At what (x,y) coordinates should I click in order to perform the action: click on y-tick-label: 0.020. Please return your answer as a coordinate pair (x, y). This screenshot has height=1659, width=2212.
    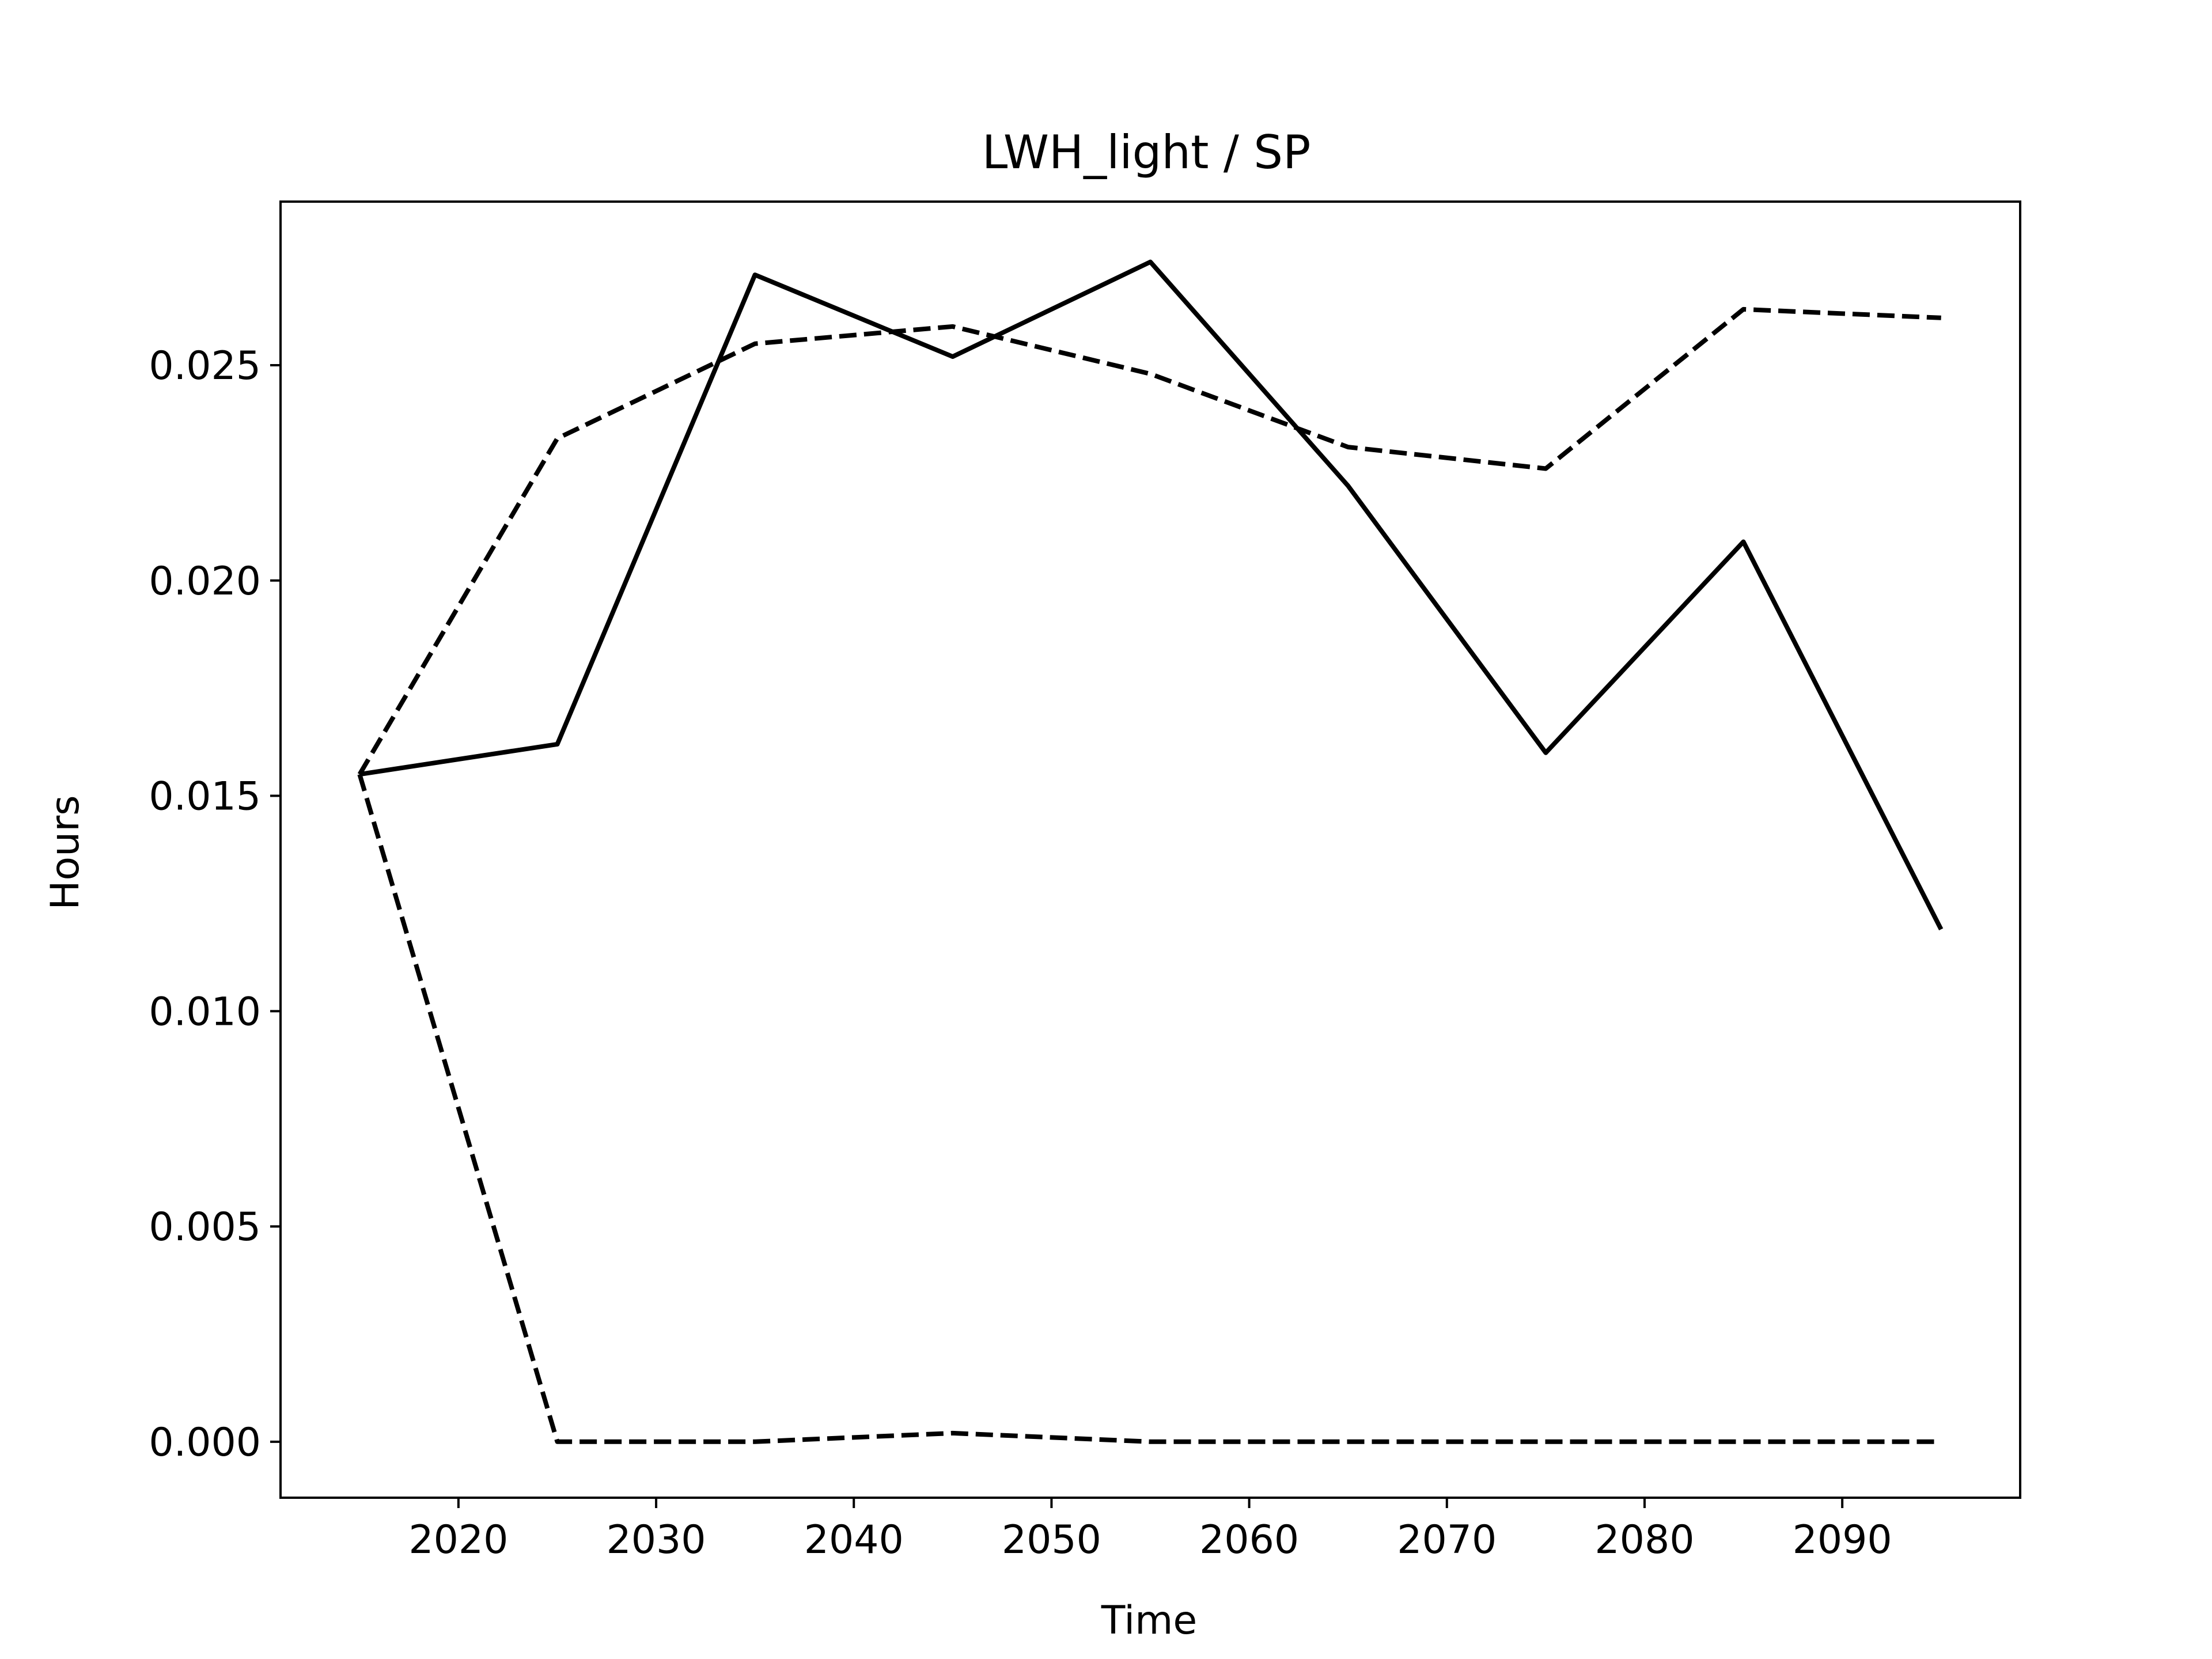
    Looking at the image, I should click on (205, 581).